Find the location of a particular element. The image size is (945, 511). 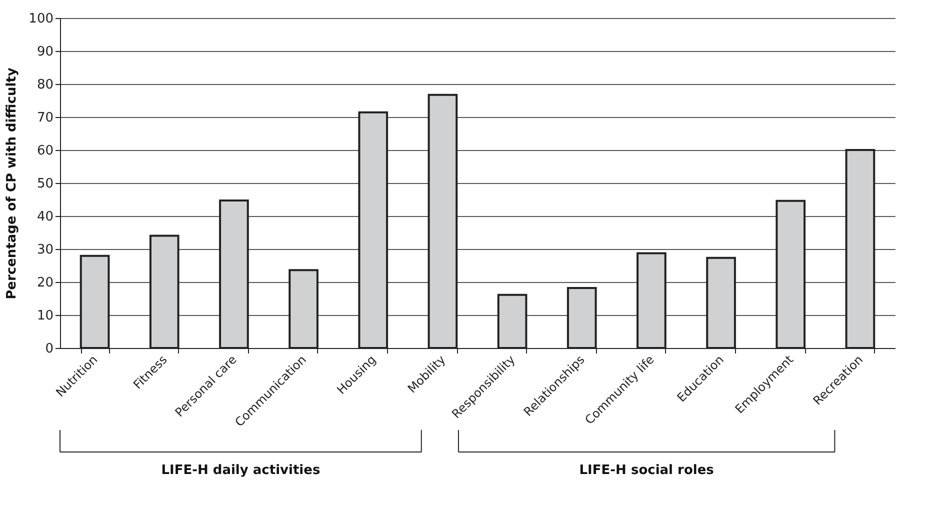

text: LIFE-H social roles is located at coordinates (646, 470).